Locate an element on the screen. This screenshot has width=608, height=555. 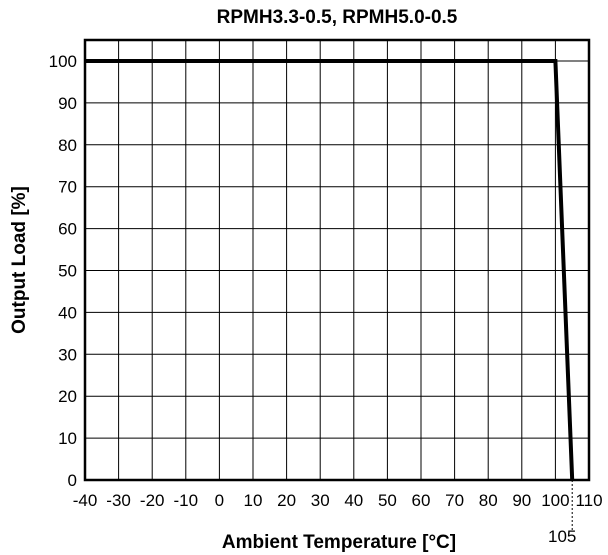
x-tick-label: 30 is located at coordinates (320, 500).